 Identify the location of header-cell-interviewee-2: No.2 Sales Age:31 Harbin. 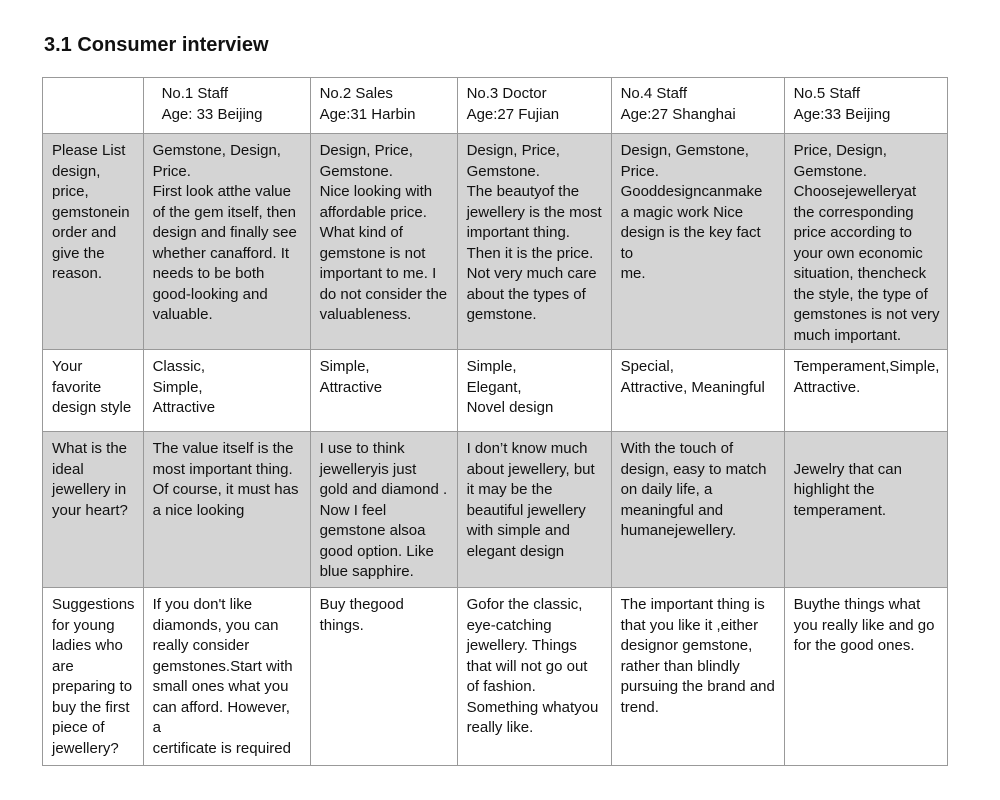
(383, 105).